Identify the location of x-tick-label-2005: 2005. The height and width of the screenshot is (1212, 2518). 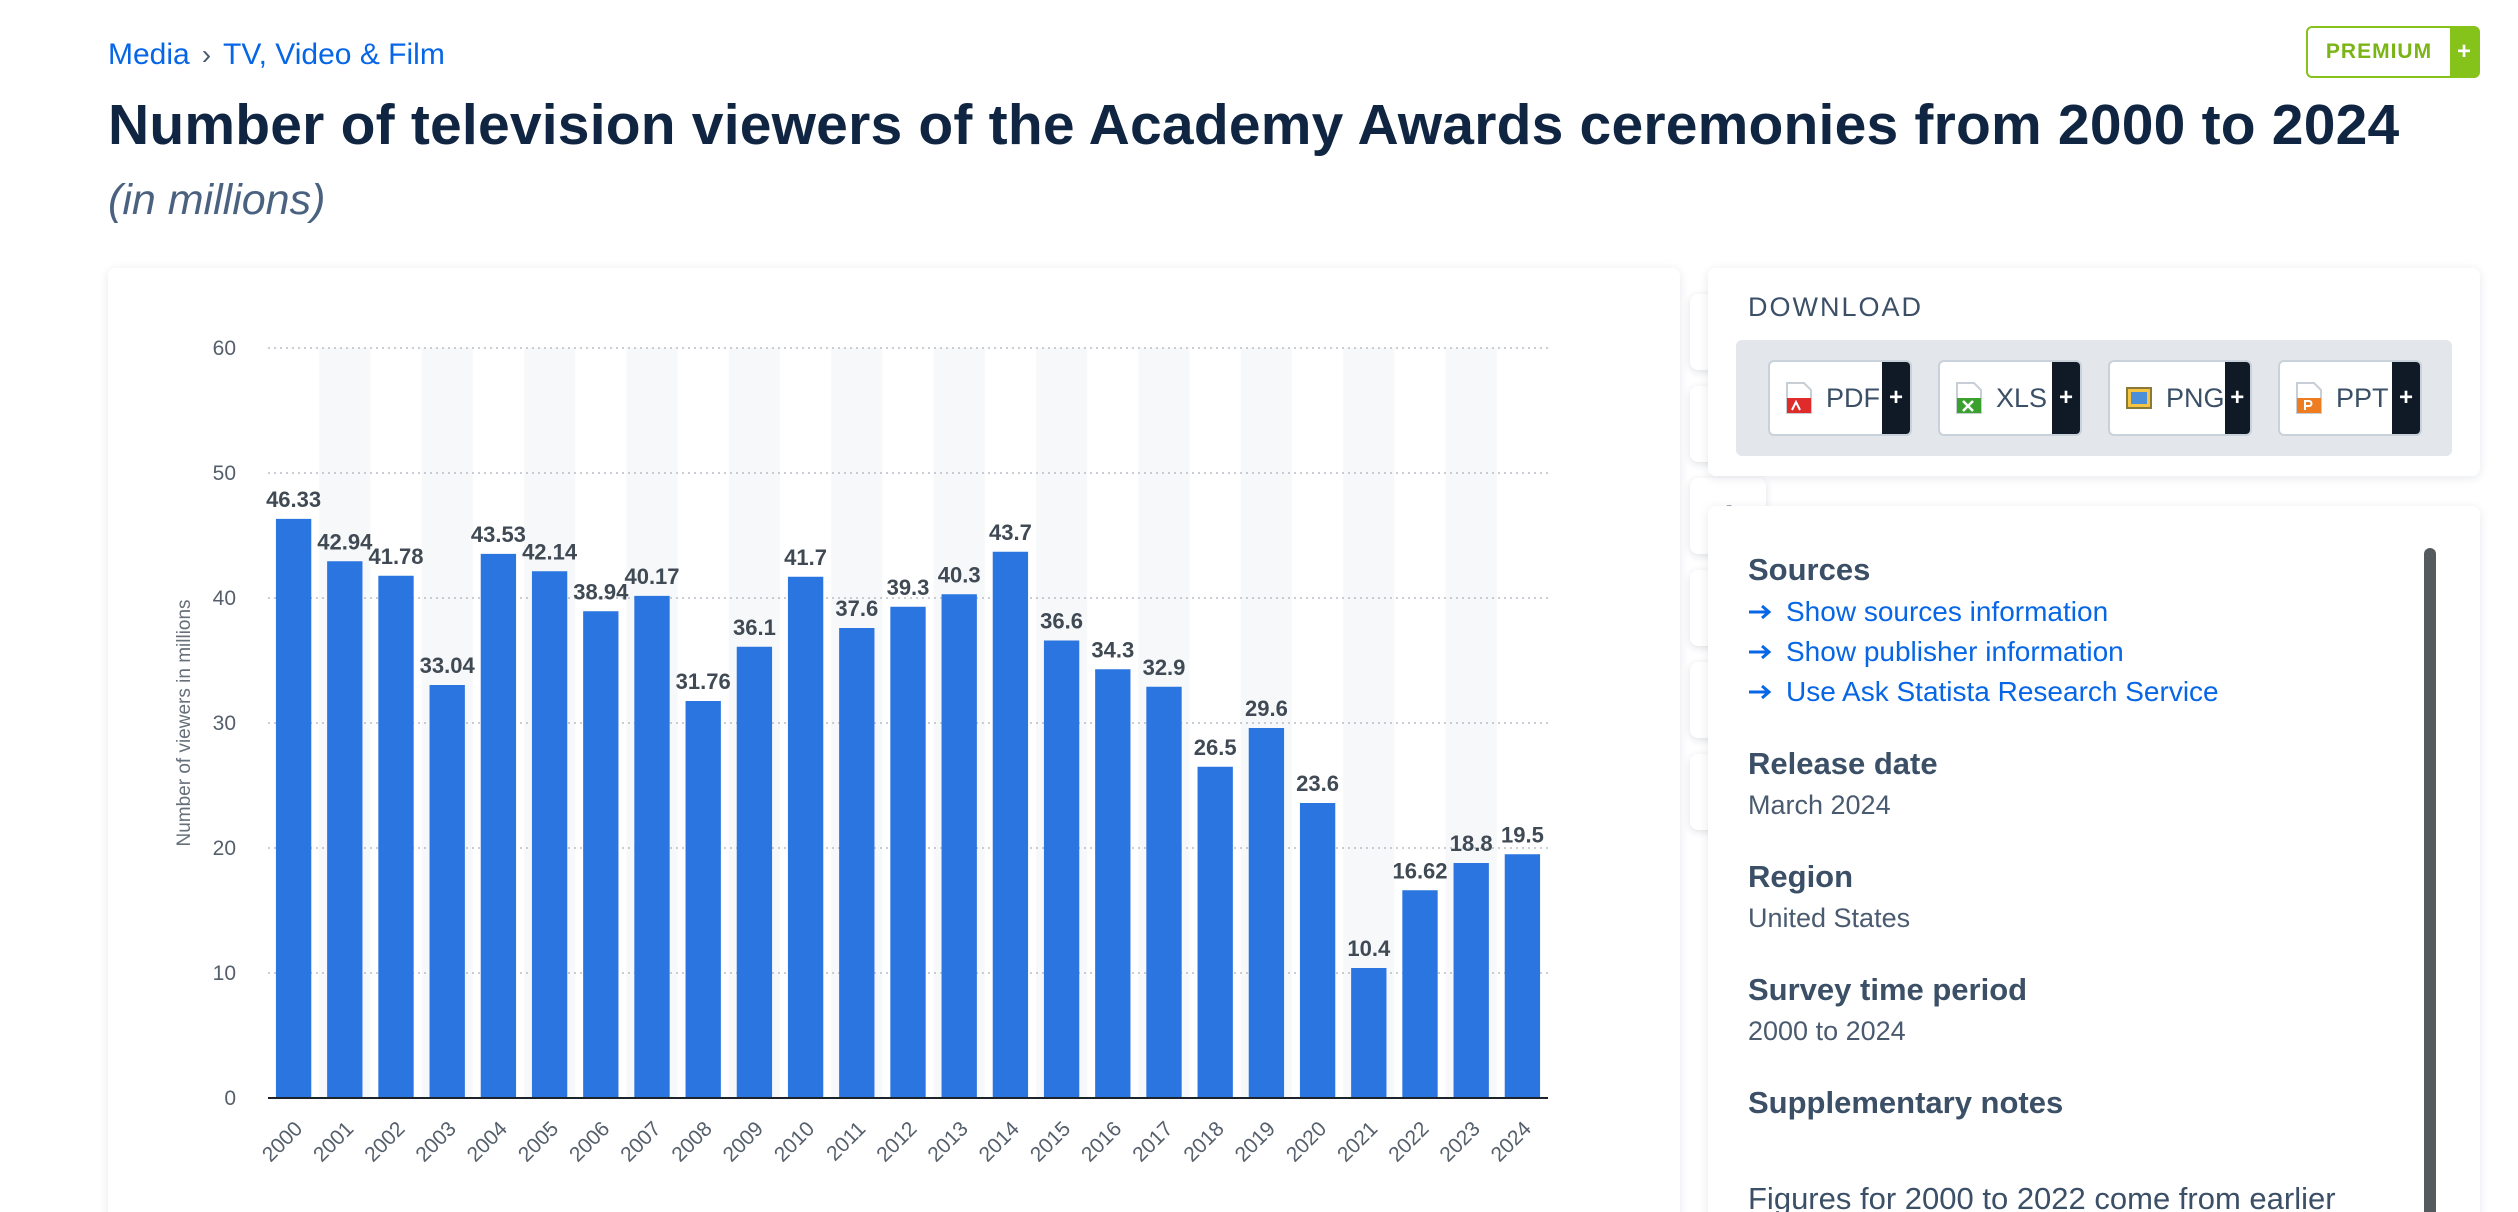
(538, 1141).